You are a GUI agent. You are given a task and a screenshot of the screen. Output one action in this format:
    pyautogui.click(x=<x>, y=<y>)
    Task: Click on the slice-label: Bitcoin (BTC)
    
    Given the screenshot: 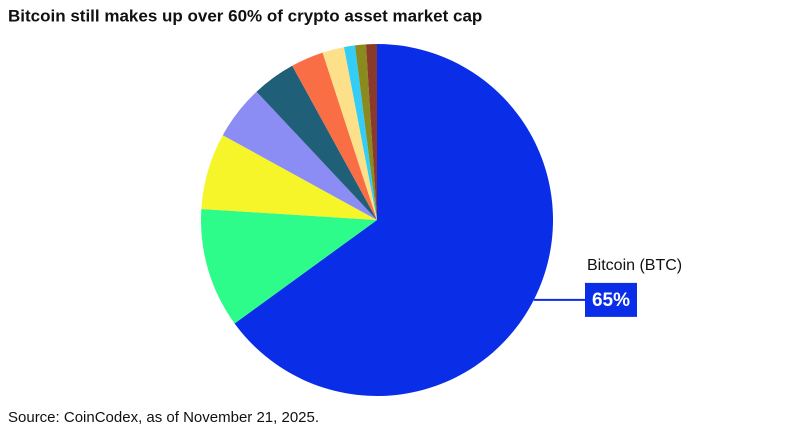 What is the action you would take?
    pyautogui.click(x=634, y=265)
    